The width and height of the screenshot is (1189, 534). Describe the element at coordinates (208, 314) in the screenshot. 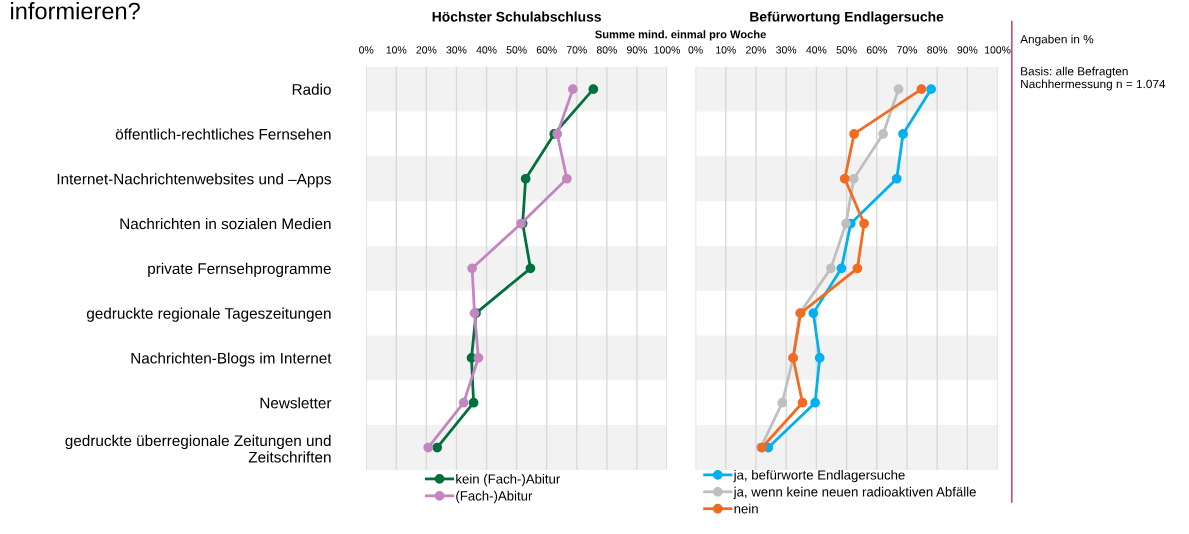

I see `y-tick-label: gedruckte regionale Tageszeitungen` at that location.